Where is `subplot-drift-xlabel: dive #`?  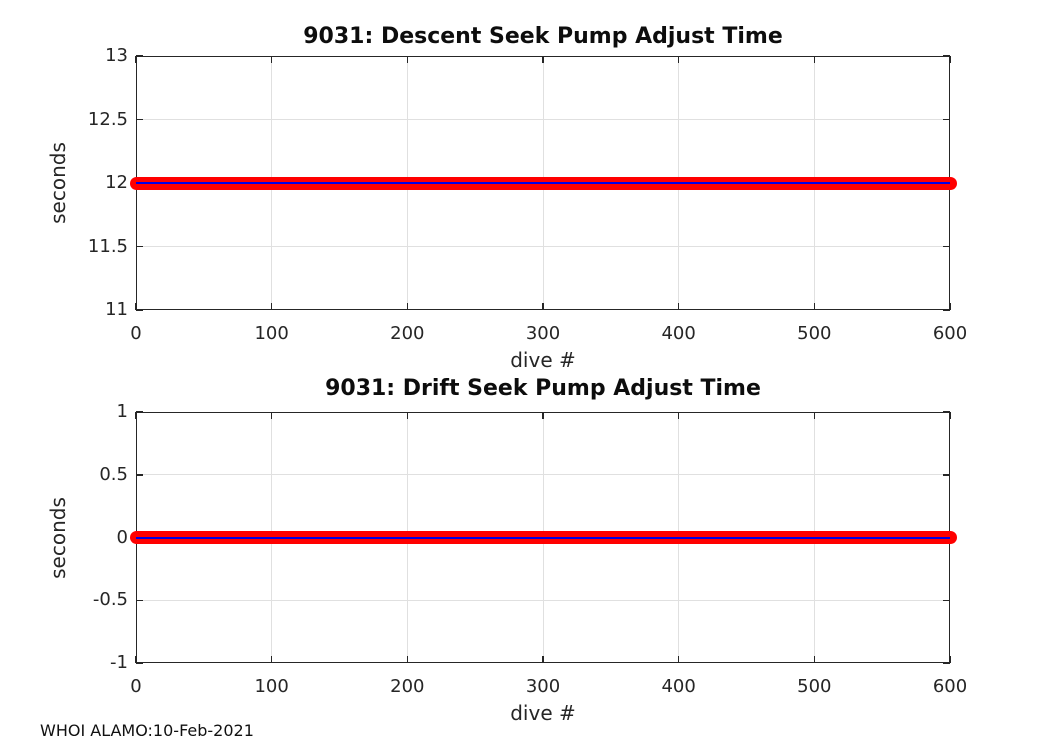 subplot-drift-xlabel: dive # is located at coordinates (543, 713).